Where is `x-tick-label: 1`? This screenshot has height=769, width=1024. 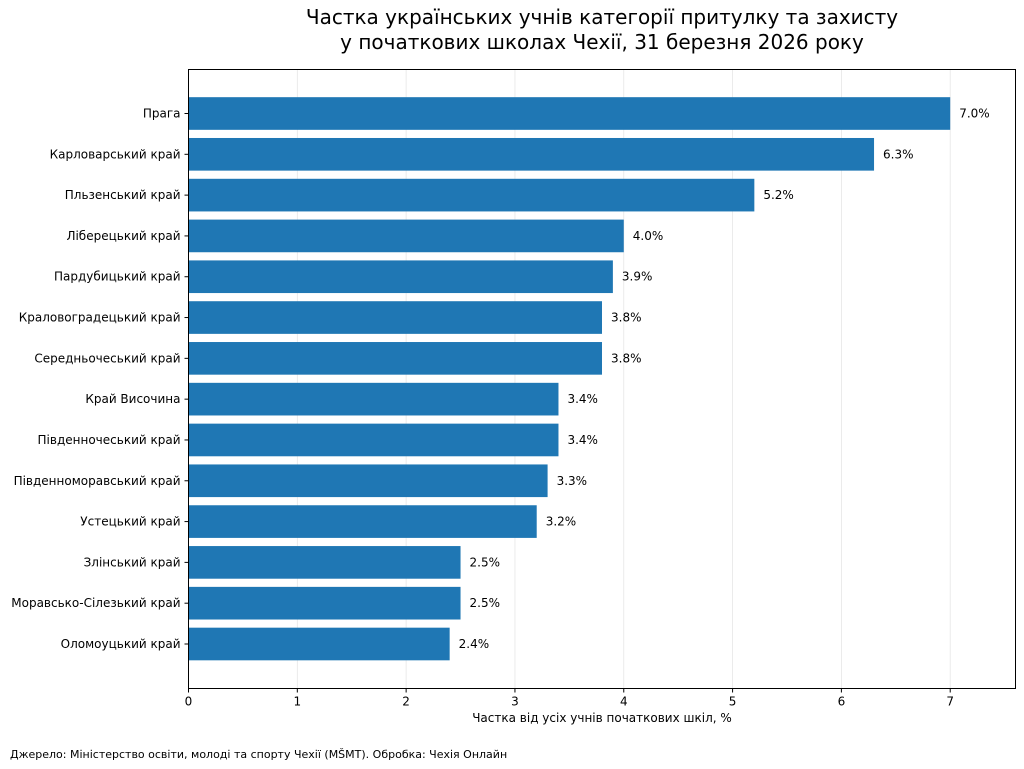
x-tick-label: 1 is located at coordinates (297, 702).